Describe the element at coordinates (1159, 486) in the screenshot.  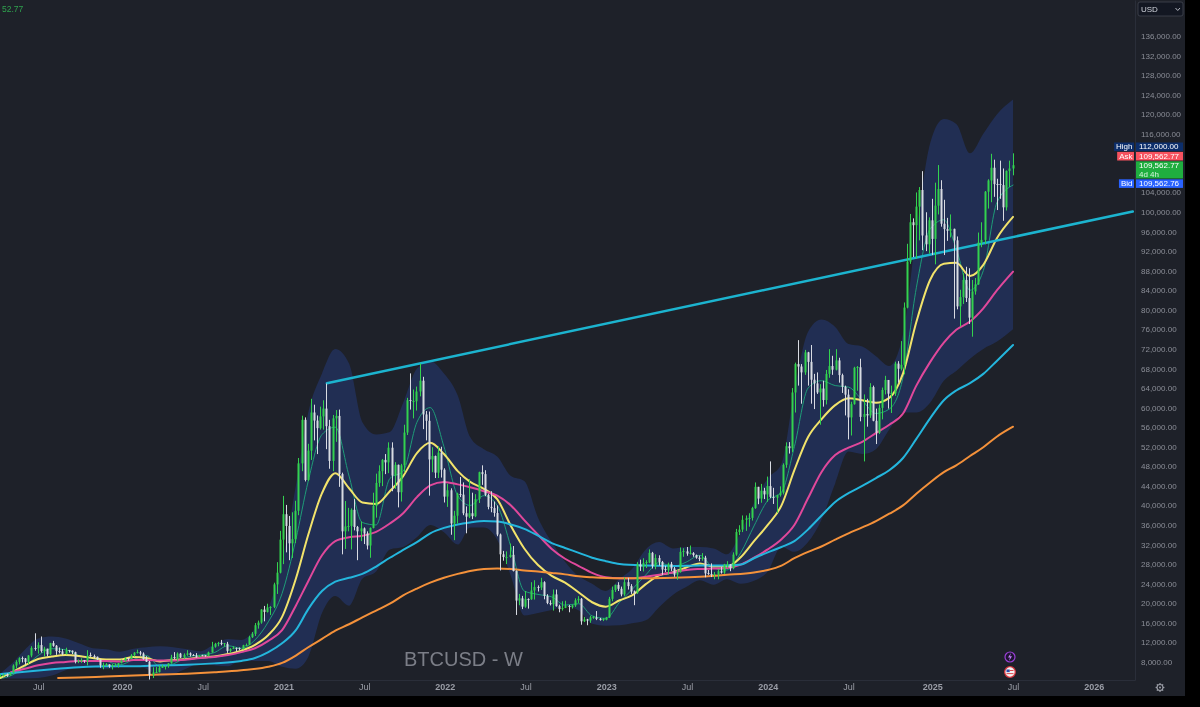
I see `y-tick-label: 44,000.00` at that location.